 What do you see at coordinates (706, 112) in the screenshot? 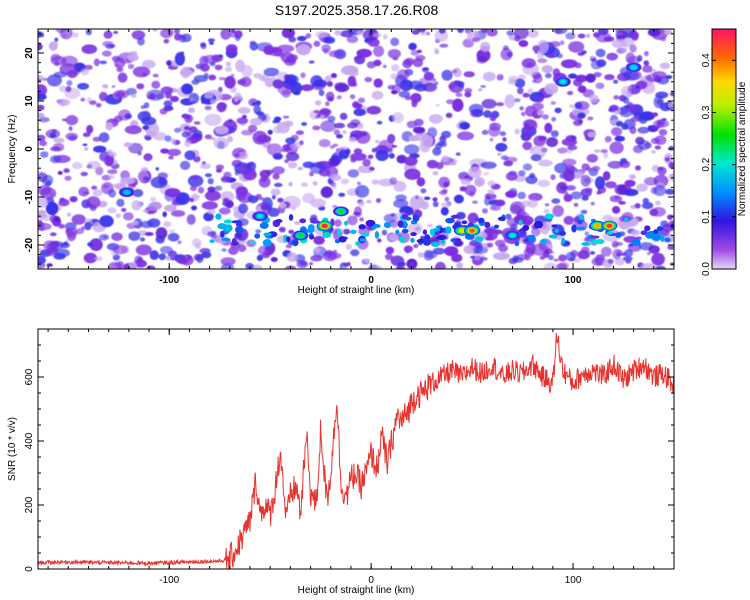
I see `colorbar-tick-label: 0.3` at bounding box center [706, 112].